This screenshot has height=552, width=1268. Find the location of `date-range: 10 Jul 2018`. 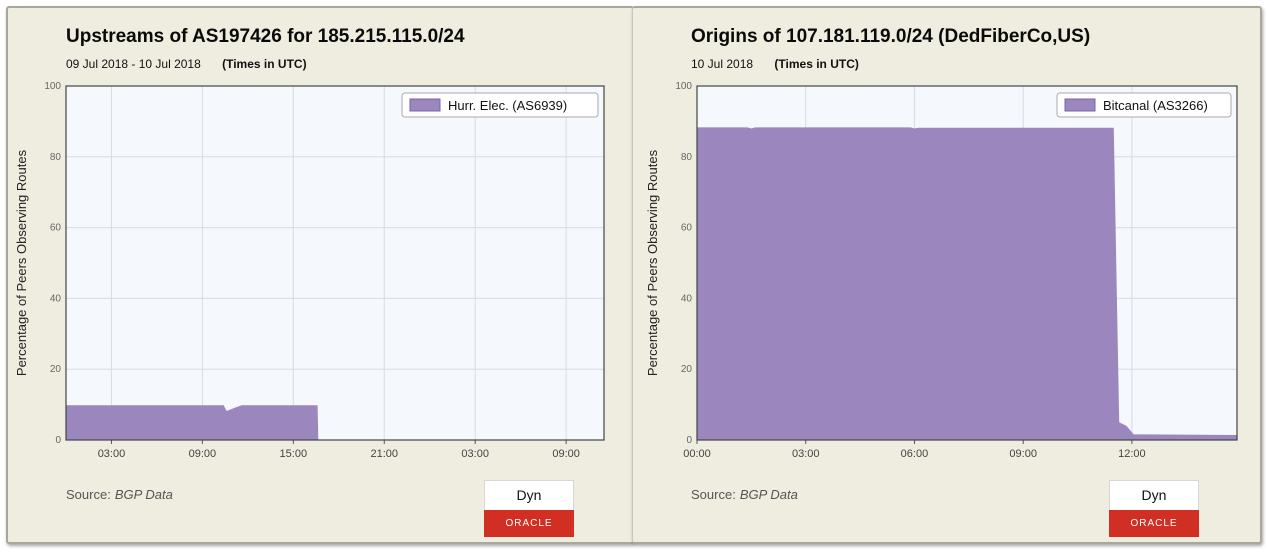

date-range: 10 Jul 2018 is located at coordinates (722, 64).